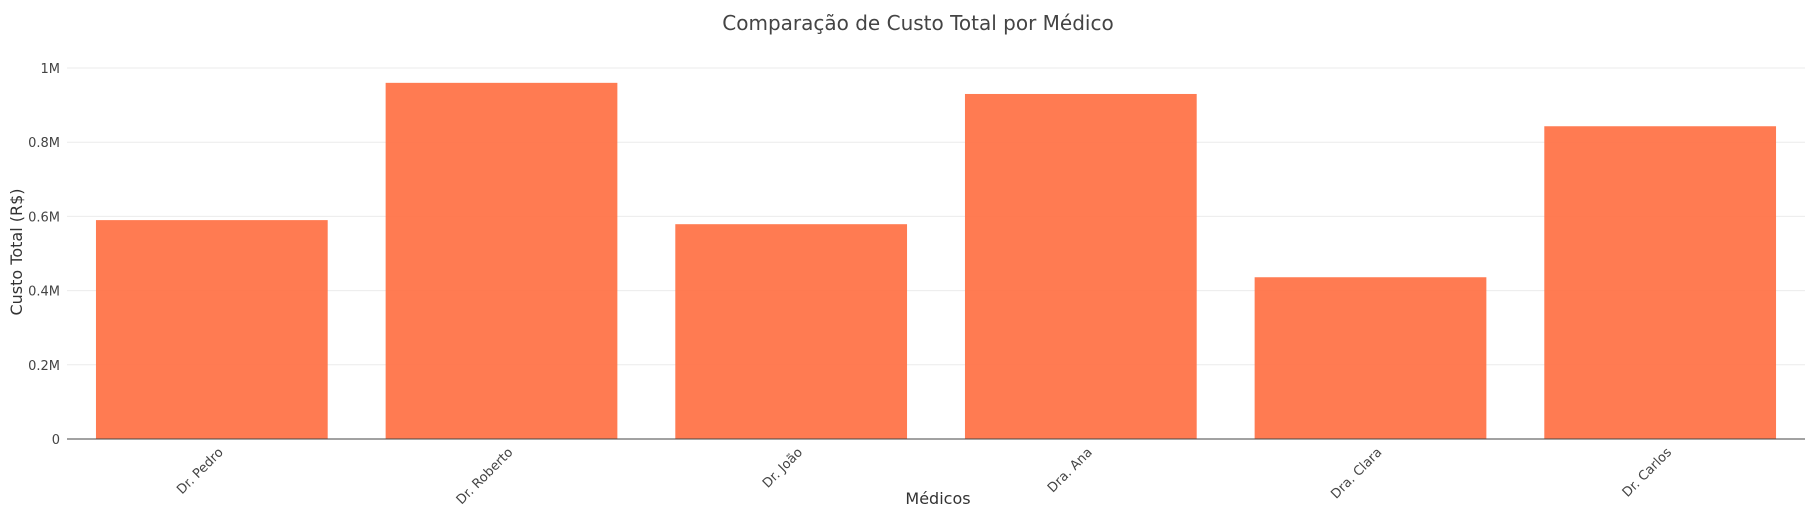  Describe the element at coordinates (16, 251) in the screenshot. I see `y-axis-title: Custo Total (R$)` at that location.